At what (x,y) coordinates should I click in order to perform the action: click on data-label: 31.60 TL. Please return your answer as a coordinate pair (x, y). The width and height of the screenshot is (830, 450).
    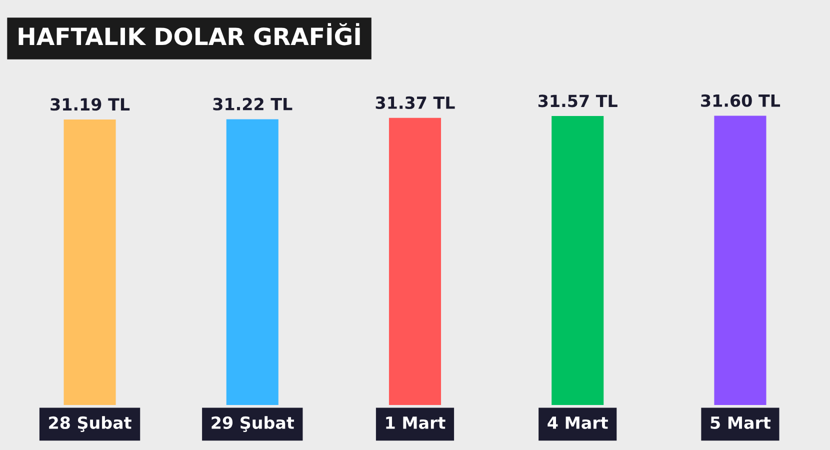
    Looking at the image, I should click on (740, 100).